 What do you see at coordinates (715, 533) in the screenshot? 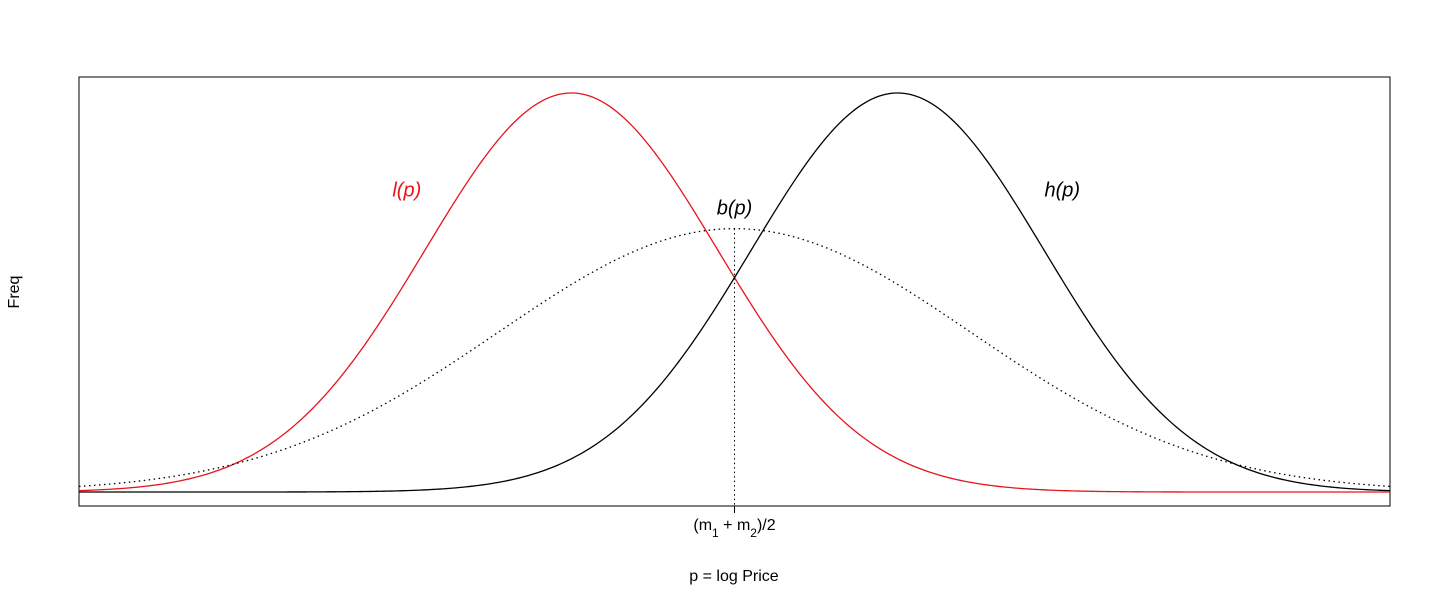
I see `x-tick-label-sub1: 1` at bounding box center [715, 533].